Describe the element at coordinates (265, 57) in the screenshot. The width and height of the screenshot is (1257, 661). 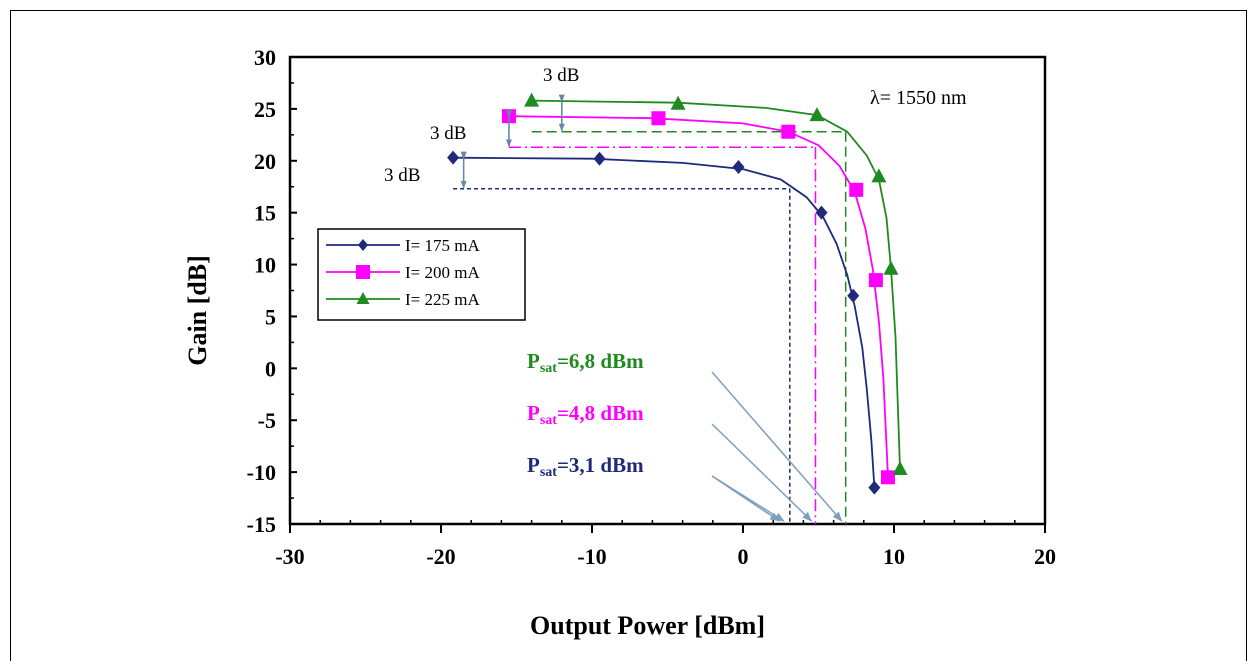
I see `y-tick-label: 30` at that location.